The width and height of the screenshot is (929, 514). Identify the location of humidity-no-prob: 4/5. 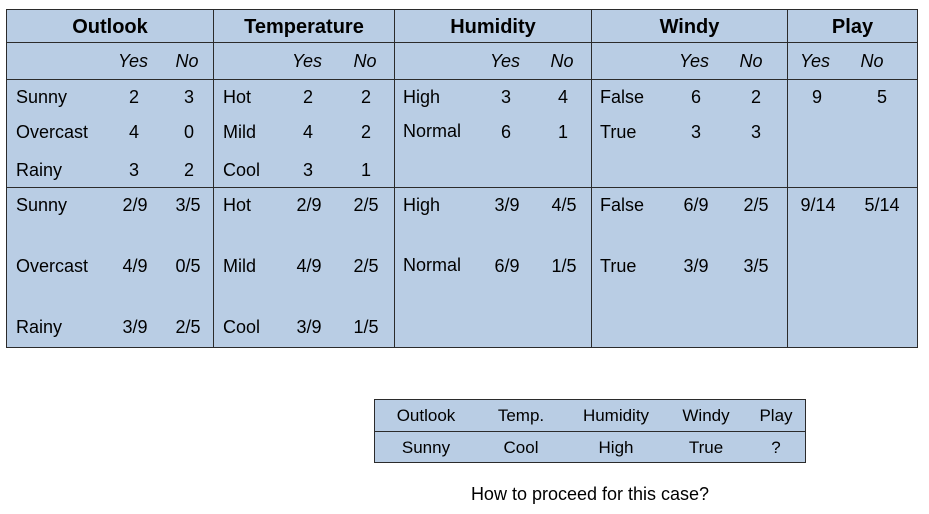
(564, 205).